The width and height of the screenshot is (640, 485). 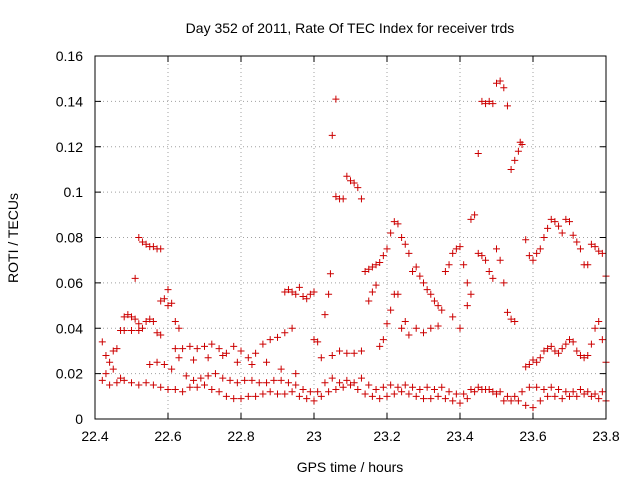 What do you see at coordinates (69, 283) in the screenshot?
I see `y-tick-label: 0.06` at bounding box center [69, 283].